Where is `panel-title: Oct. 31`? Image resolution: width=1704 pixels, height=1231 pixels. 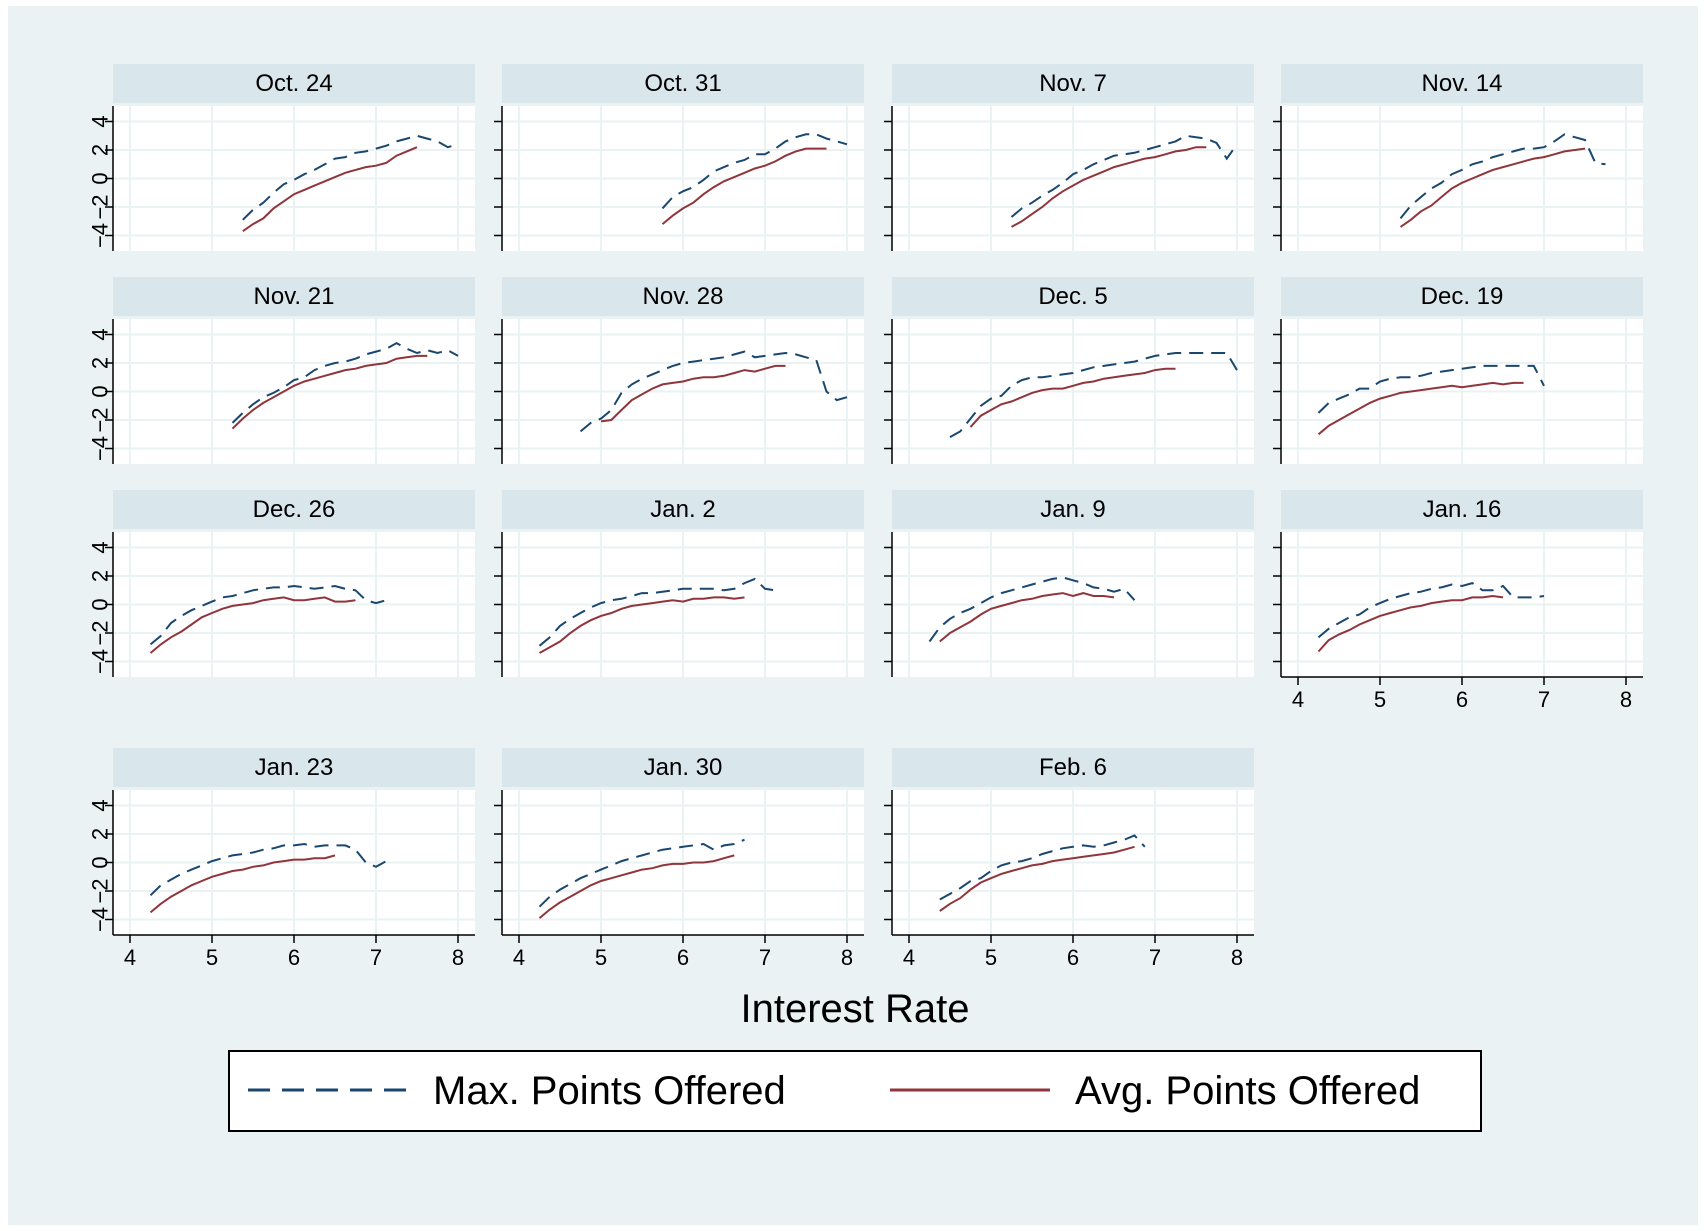 panel-title: Oct. 31 is located at coordinates (682, 83).